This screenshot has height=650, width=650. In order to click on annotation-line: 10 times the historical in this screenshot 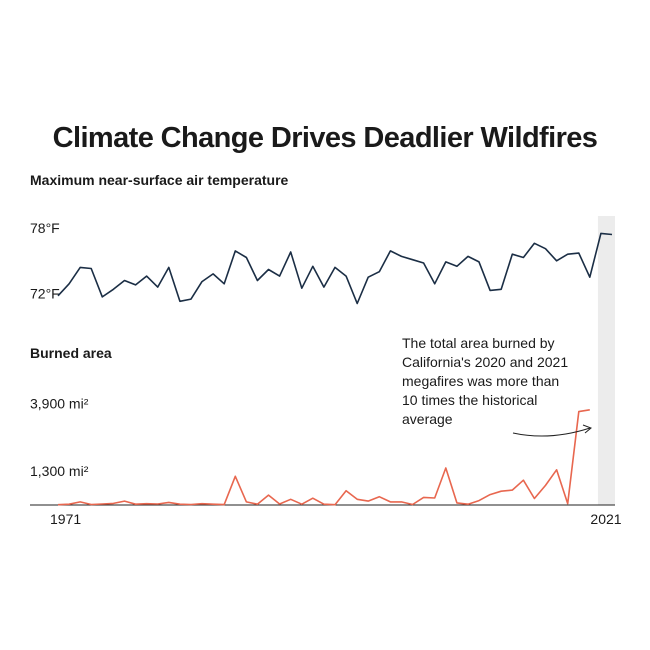, I will do `click(469, 400)`.